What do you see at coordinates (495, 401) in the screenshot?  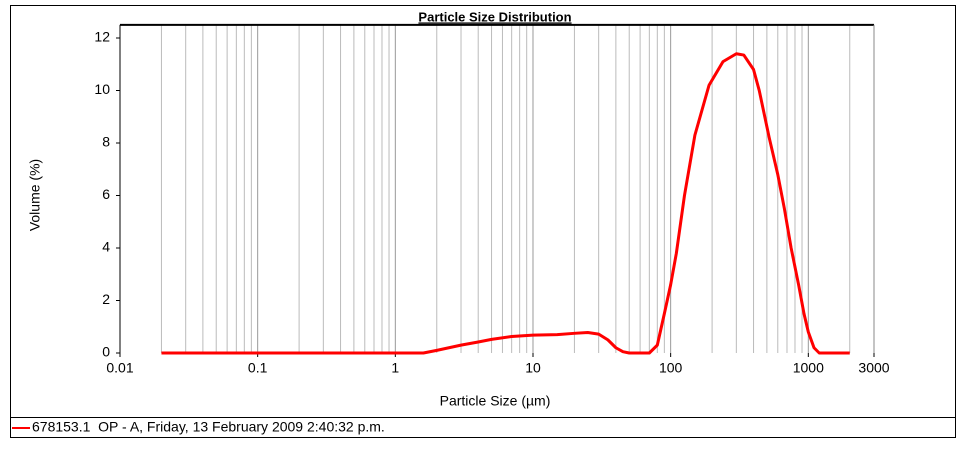 I see `x-axis-label: Particle Size (µm)` at bounding box center [495, 401].